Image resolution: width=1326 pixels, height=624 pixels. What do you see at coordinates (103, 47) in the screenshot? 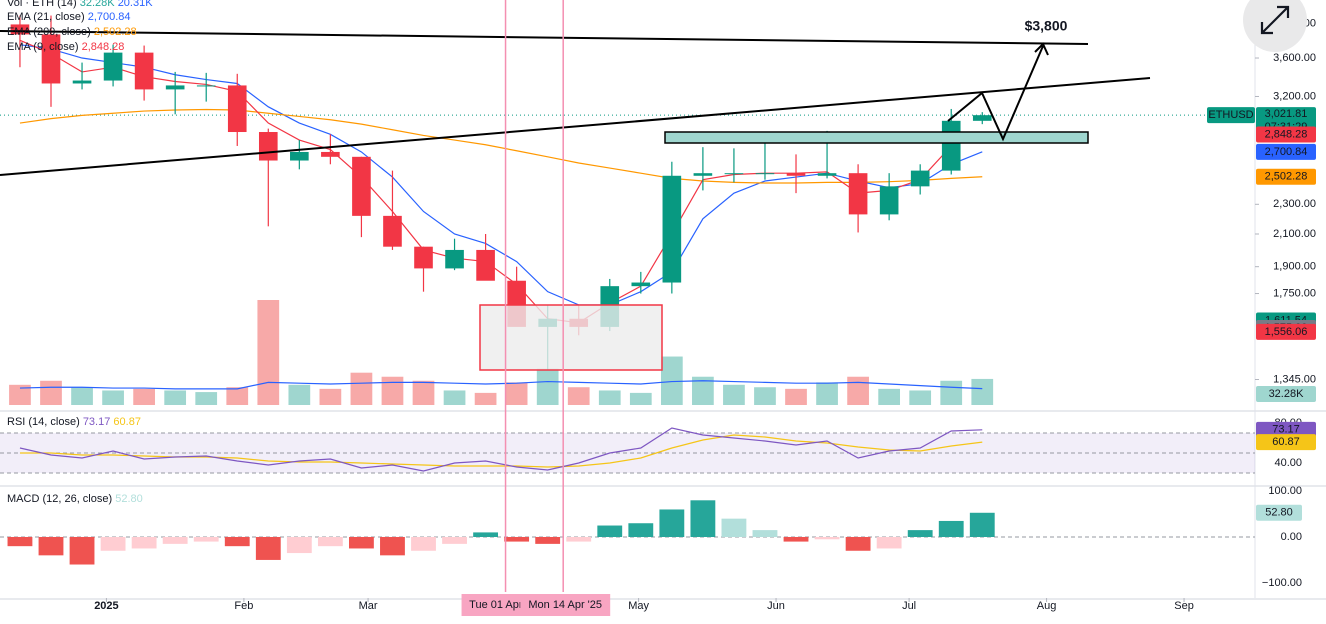
I see `legend-text: 2,848.28` at bounding box center [103, 47].